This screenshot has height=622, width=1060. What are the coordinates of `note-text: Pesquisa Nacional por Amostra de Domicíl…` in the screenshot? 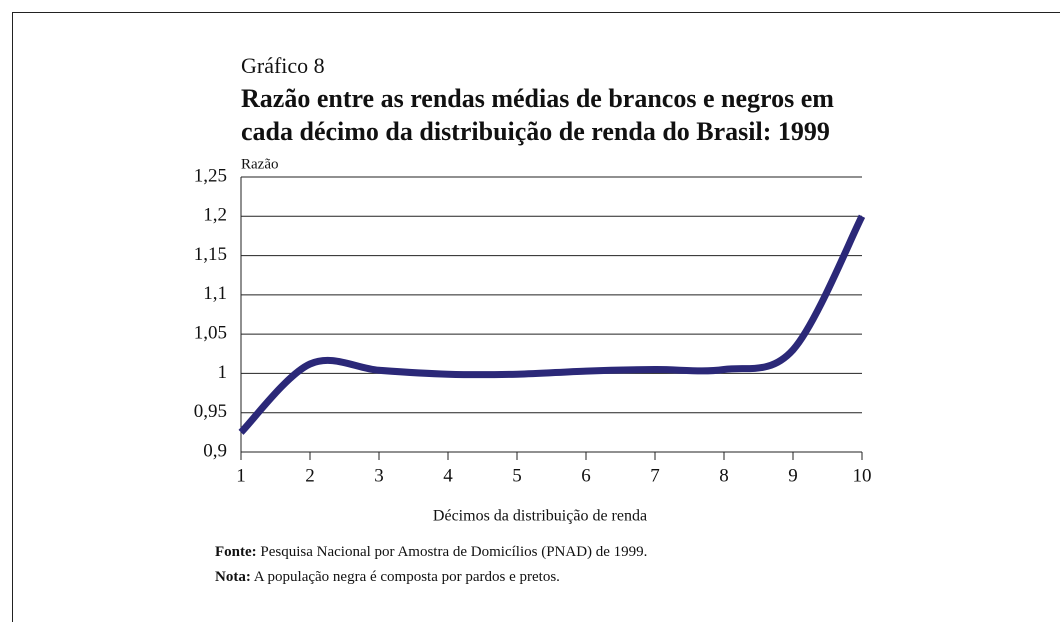 It's located at (453, 552).